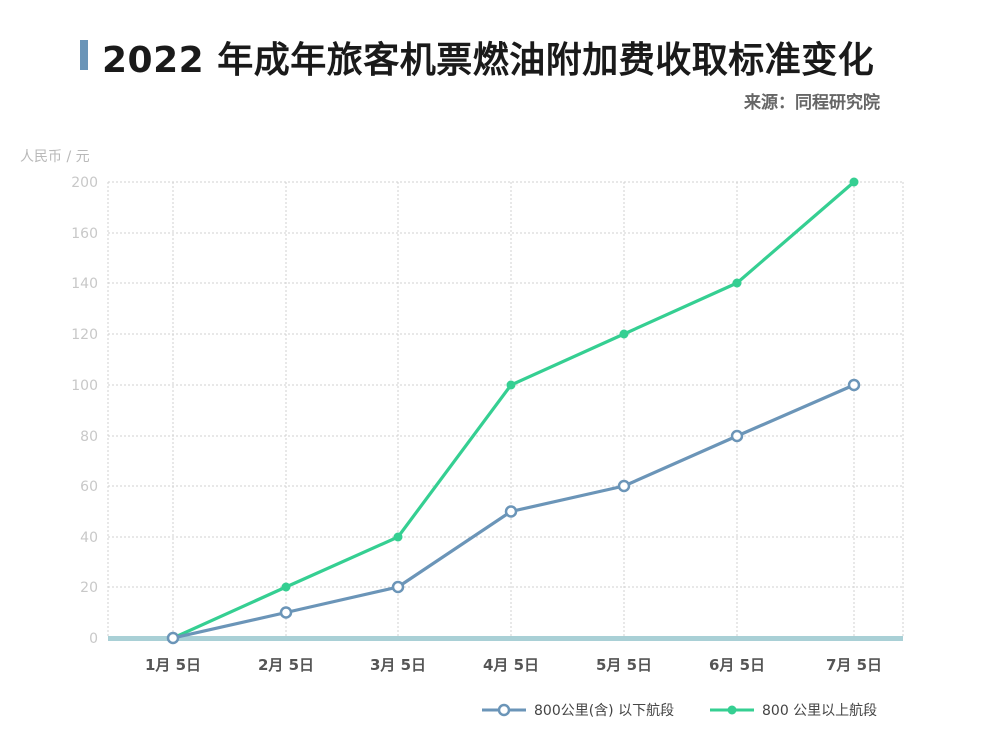 Image resolution: width=1000 pixels, height=729 pixels. What do you see at coordinates (173, 665) in the screenshot?
I see `x-tick-label: 1月 5日` at bounding box center [173, 665].